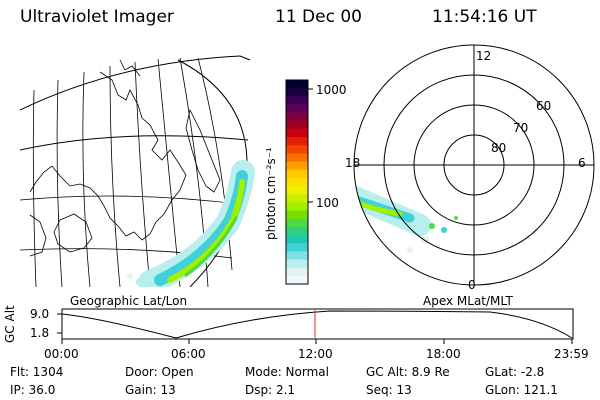 Image resolution: width=600 pixels, height=400 pixels. Describe the element at coordinates (327, 203) in the screenshot. I see `colorbar-label-100: 100` at that location.